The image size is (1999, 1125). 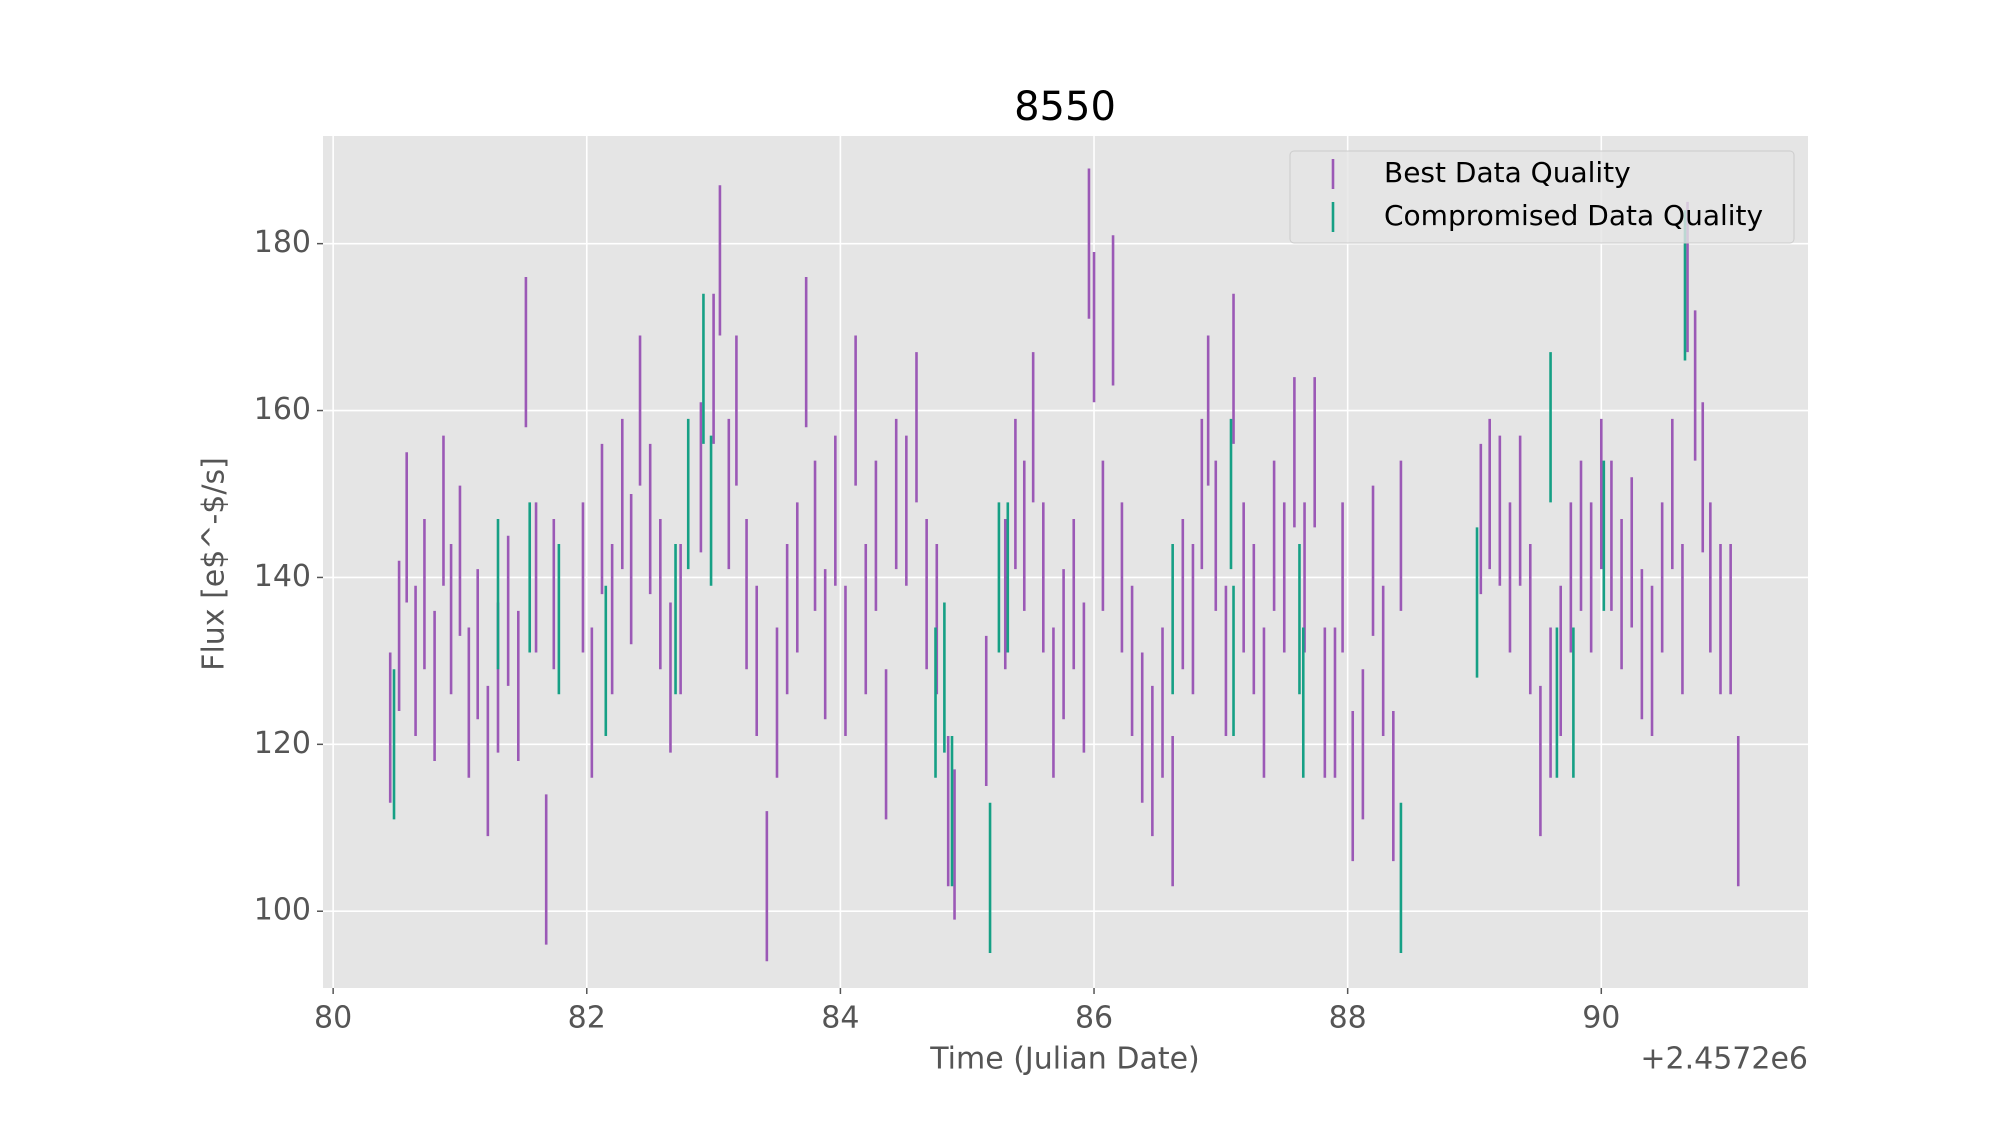 What do you see at coordinates (333, 1018) in the screenshot?
I see `x-tick-label: 80` at bounding box center [333, 1018].